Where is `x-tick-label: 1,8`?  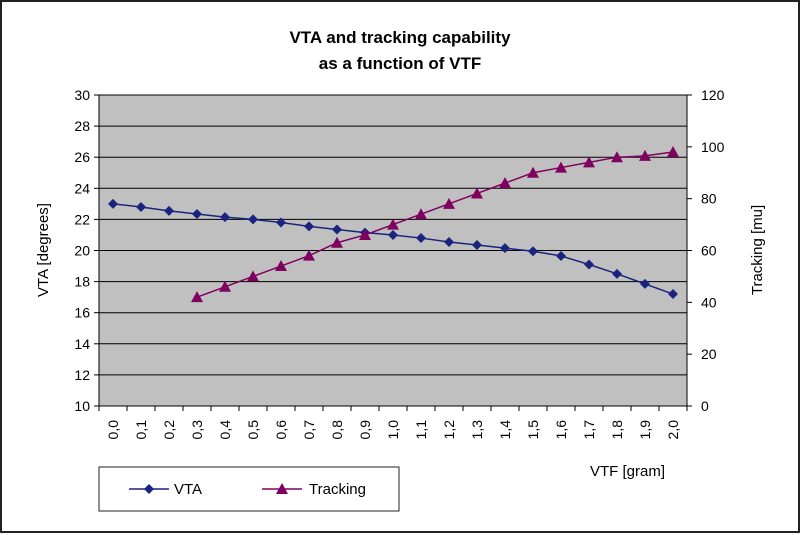
x-tick-label: 1,8 is located at coordinates (617, 430).